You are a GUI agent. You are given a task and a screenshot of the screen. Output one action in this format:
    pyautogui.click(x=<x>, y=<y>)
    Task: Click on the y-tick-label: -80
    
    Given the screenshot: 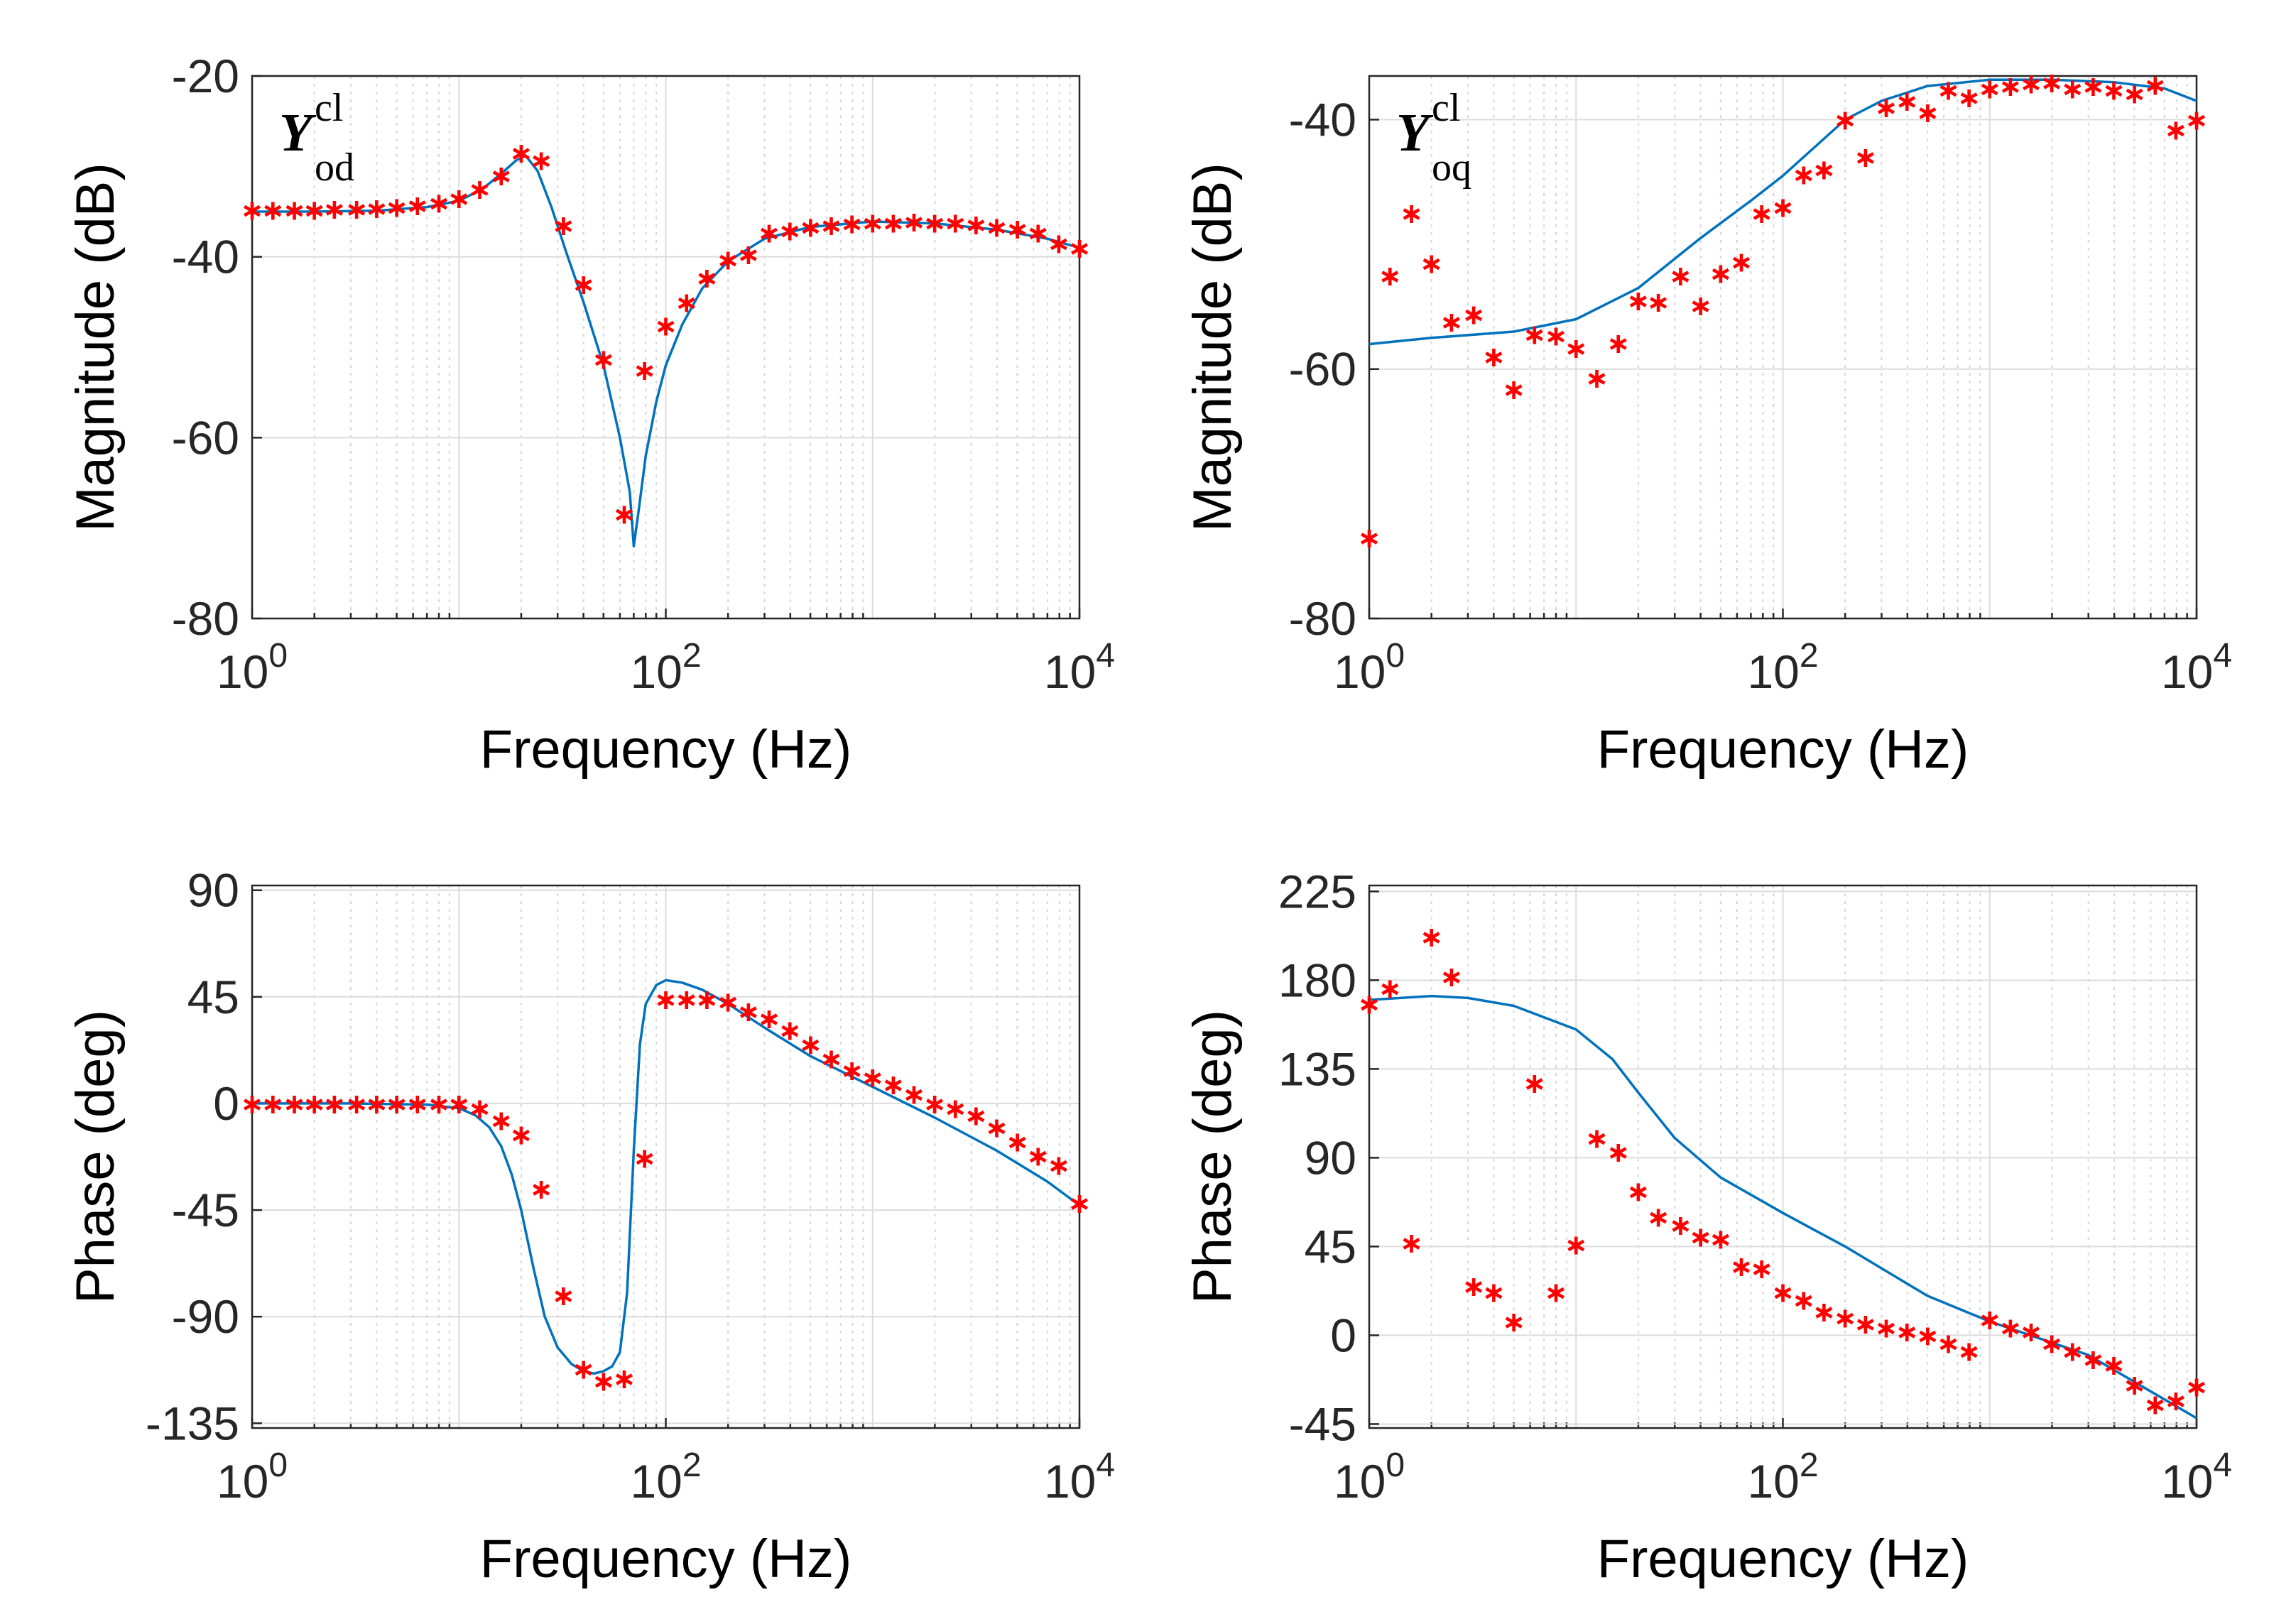 What is the action you would take?
    pyautogui.click(x=205, y=618)
    